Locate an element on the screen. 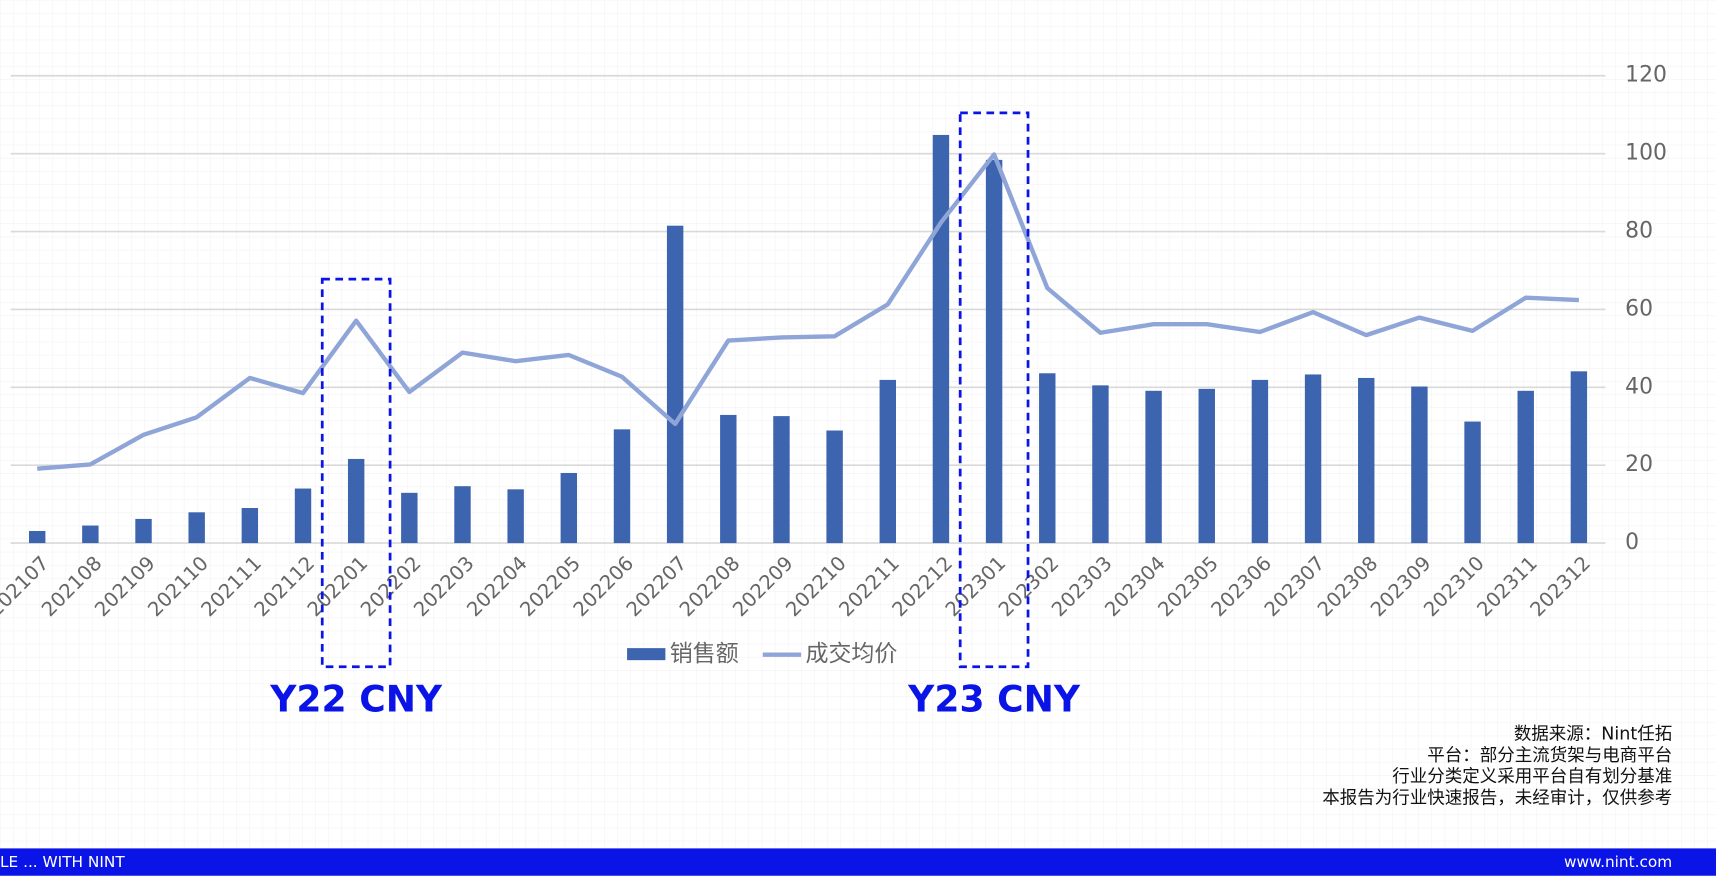 This screenshot has height=876, width=1716. source-note: 平台：部分主流货架与电商平台 is located at coordinates (1549, 756).